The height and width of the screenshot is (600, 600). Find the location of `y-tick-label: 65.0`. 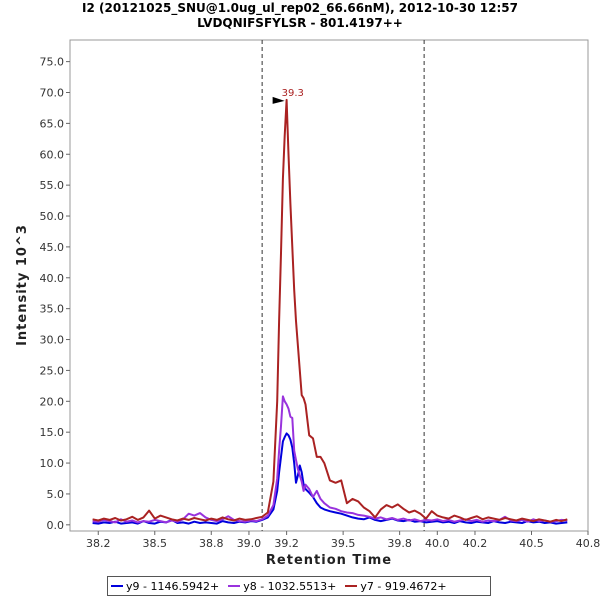

y-tick-label: 65.0 is located at coordinates (52, 123).